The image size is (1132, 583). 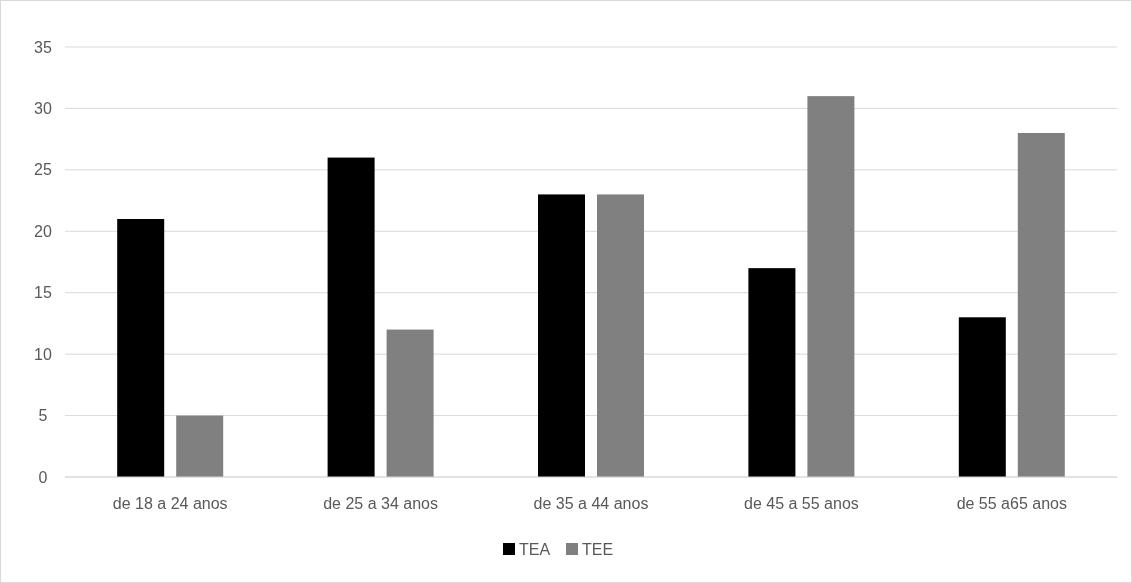 What do you see at coordinates (170, 503) in the screenshot?
I see `x-tick-label: de 18 a 24 anos` at bounding box center [170, 503].